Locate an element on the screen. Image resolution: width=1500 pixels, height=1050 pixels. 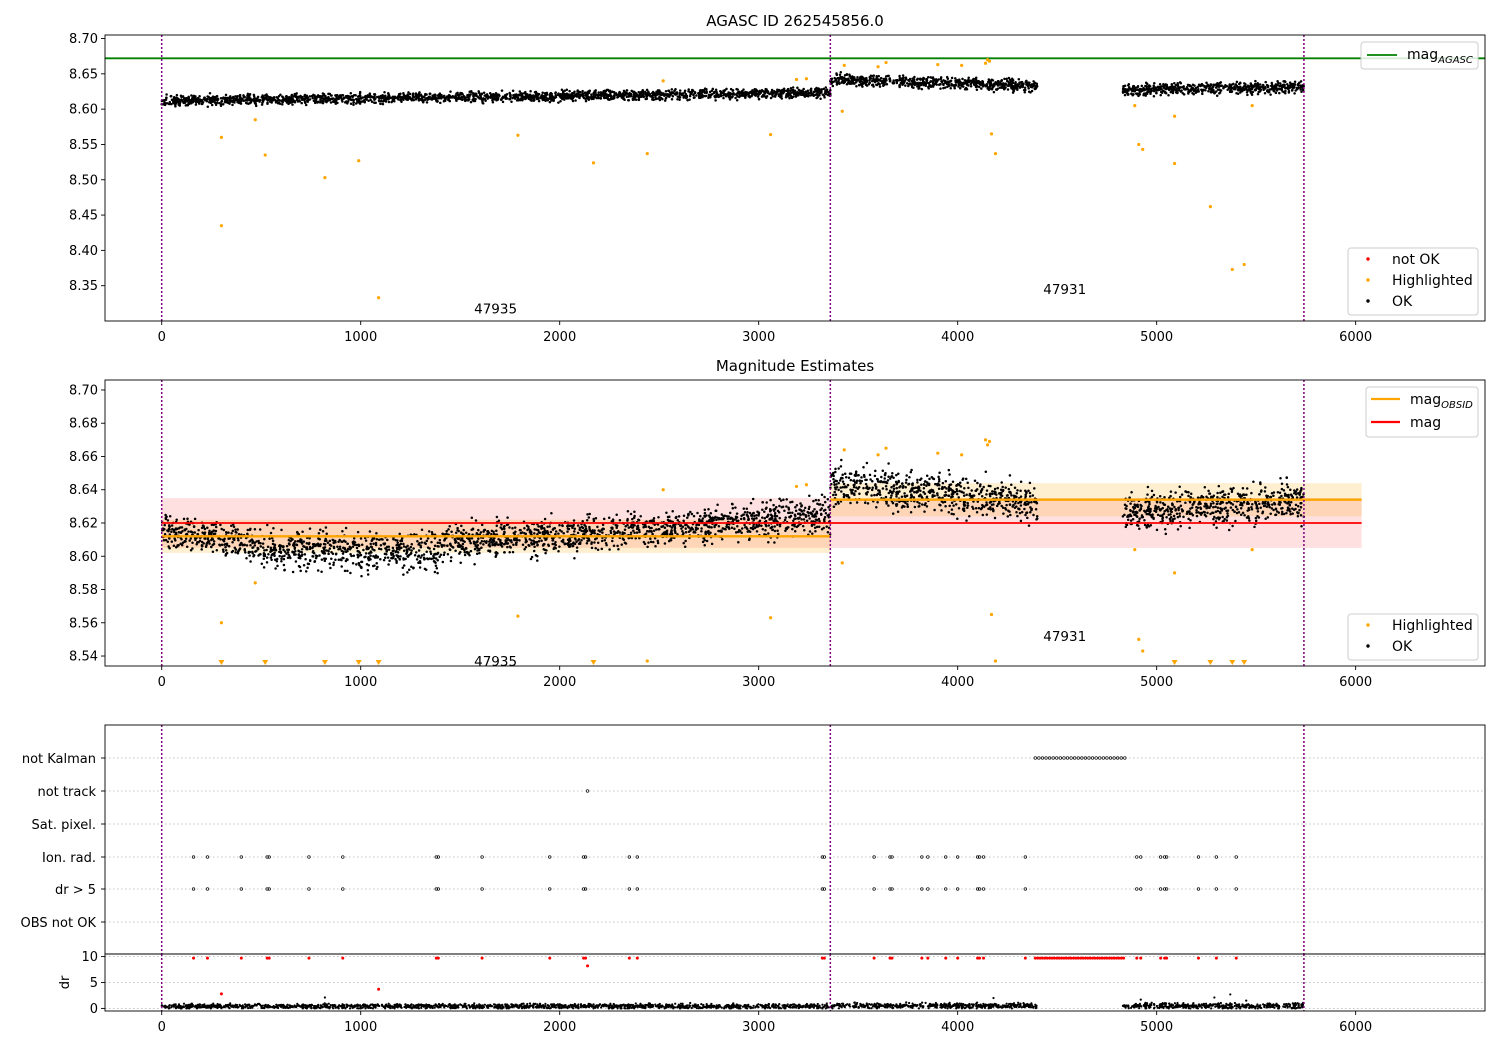
p1-legend-top-label: magAGASC is located at coordinates (1440, 56).